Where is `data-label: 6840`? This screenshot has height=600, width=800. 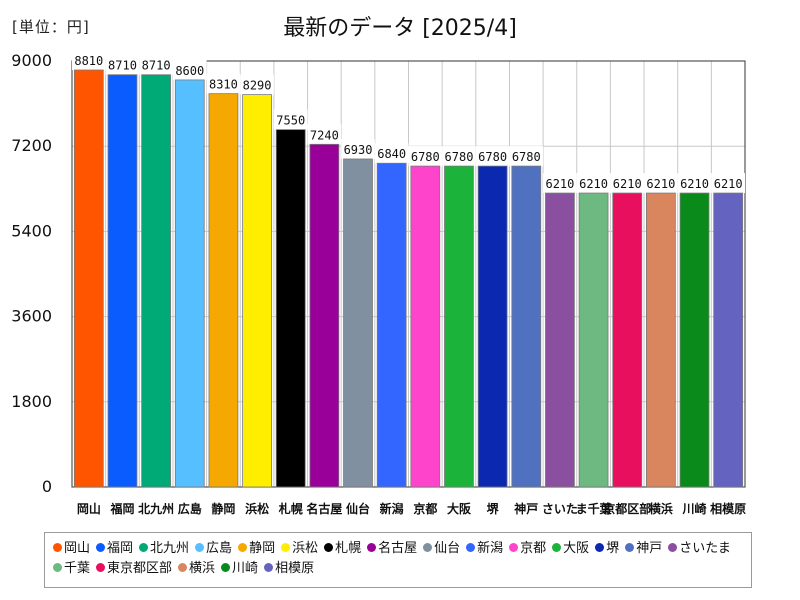 data-label: 6840 is located at coordinates (391, 154).